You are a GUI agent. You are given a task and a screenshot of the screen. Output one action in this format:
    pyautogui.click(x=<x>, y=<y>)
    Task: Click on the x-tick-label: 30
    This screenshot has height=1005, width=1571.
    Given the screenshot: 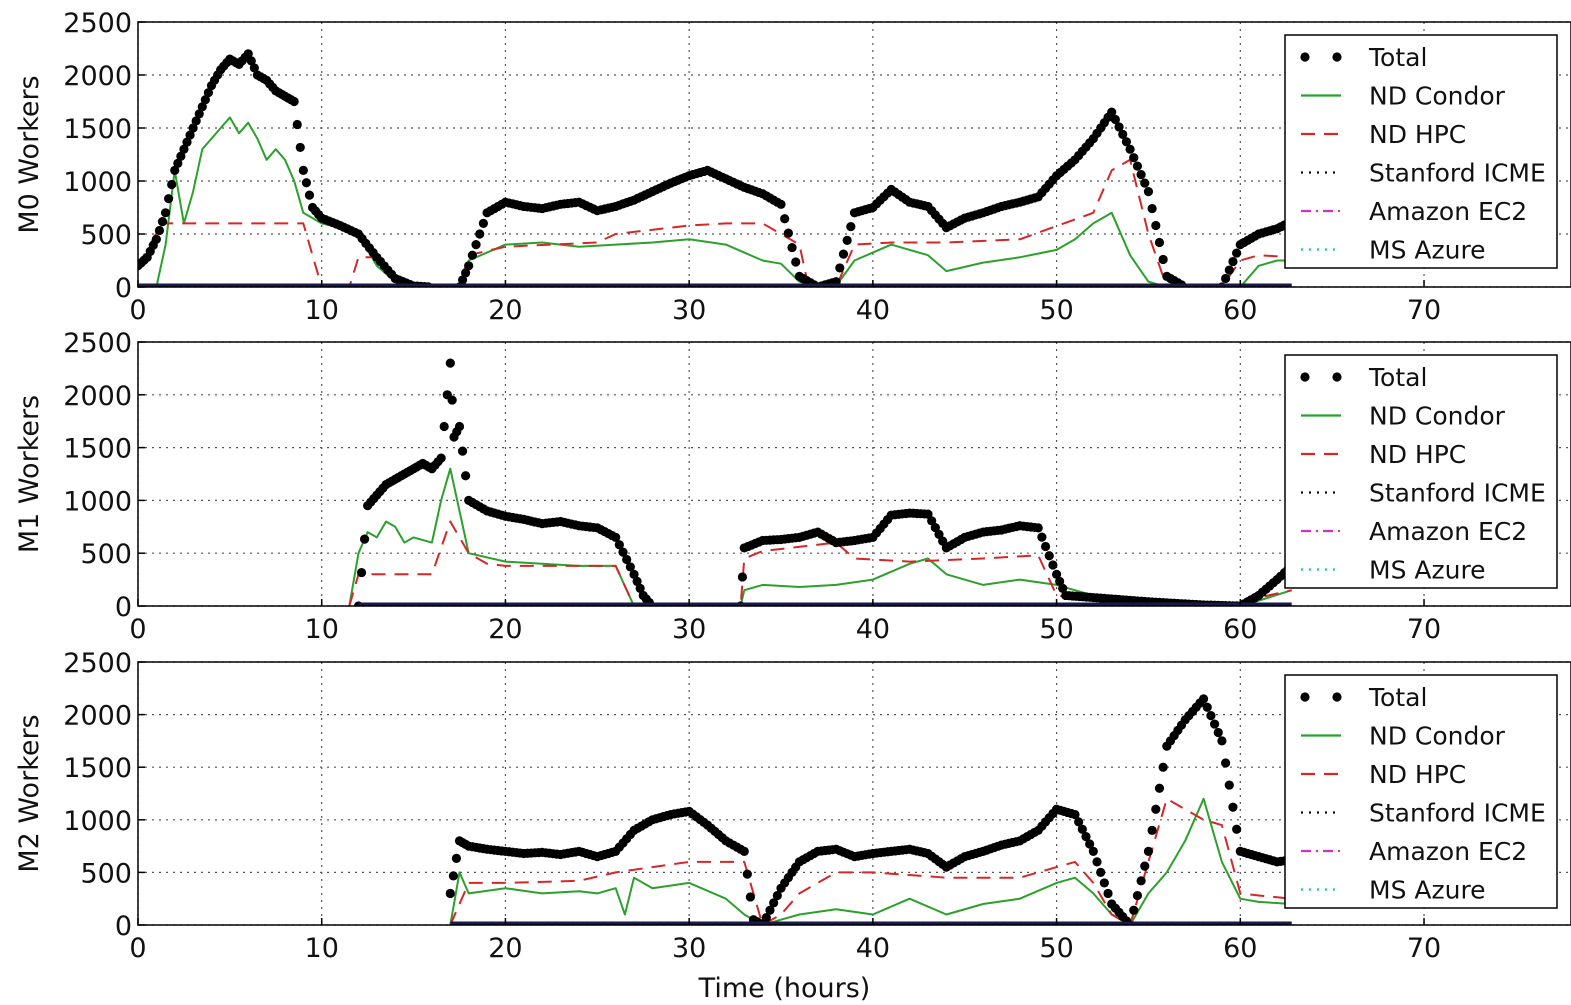 What is the action you would take?
    pyautogui.click(x=689, y=629)
    